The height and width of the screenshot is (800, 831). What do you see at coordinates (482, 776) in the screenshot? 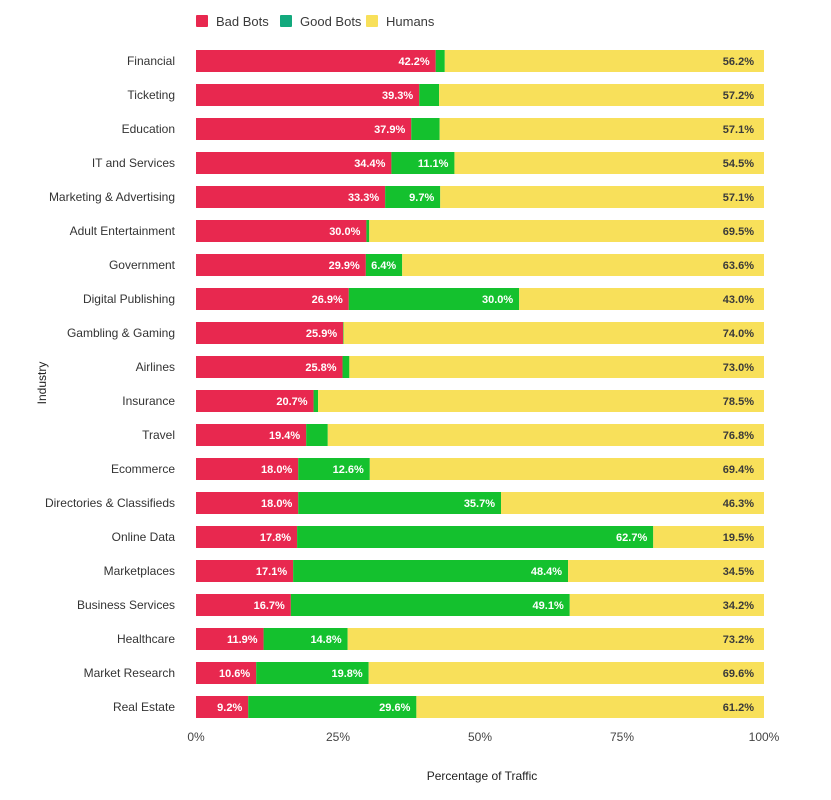
I see `x-axis-title: Percentage of Traffic` at bounding box center [482, 776].